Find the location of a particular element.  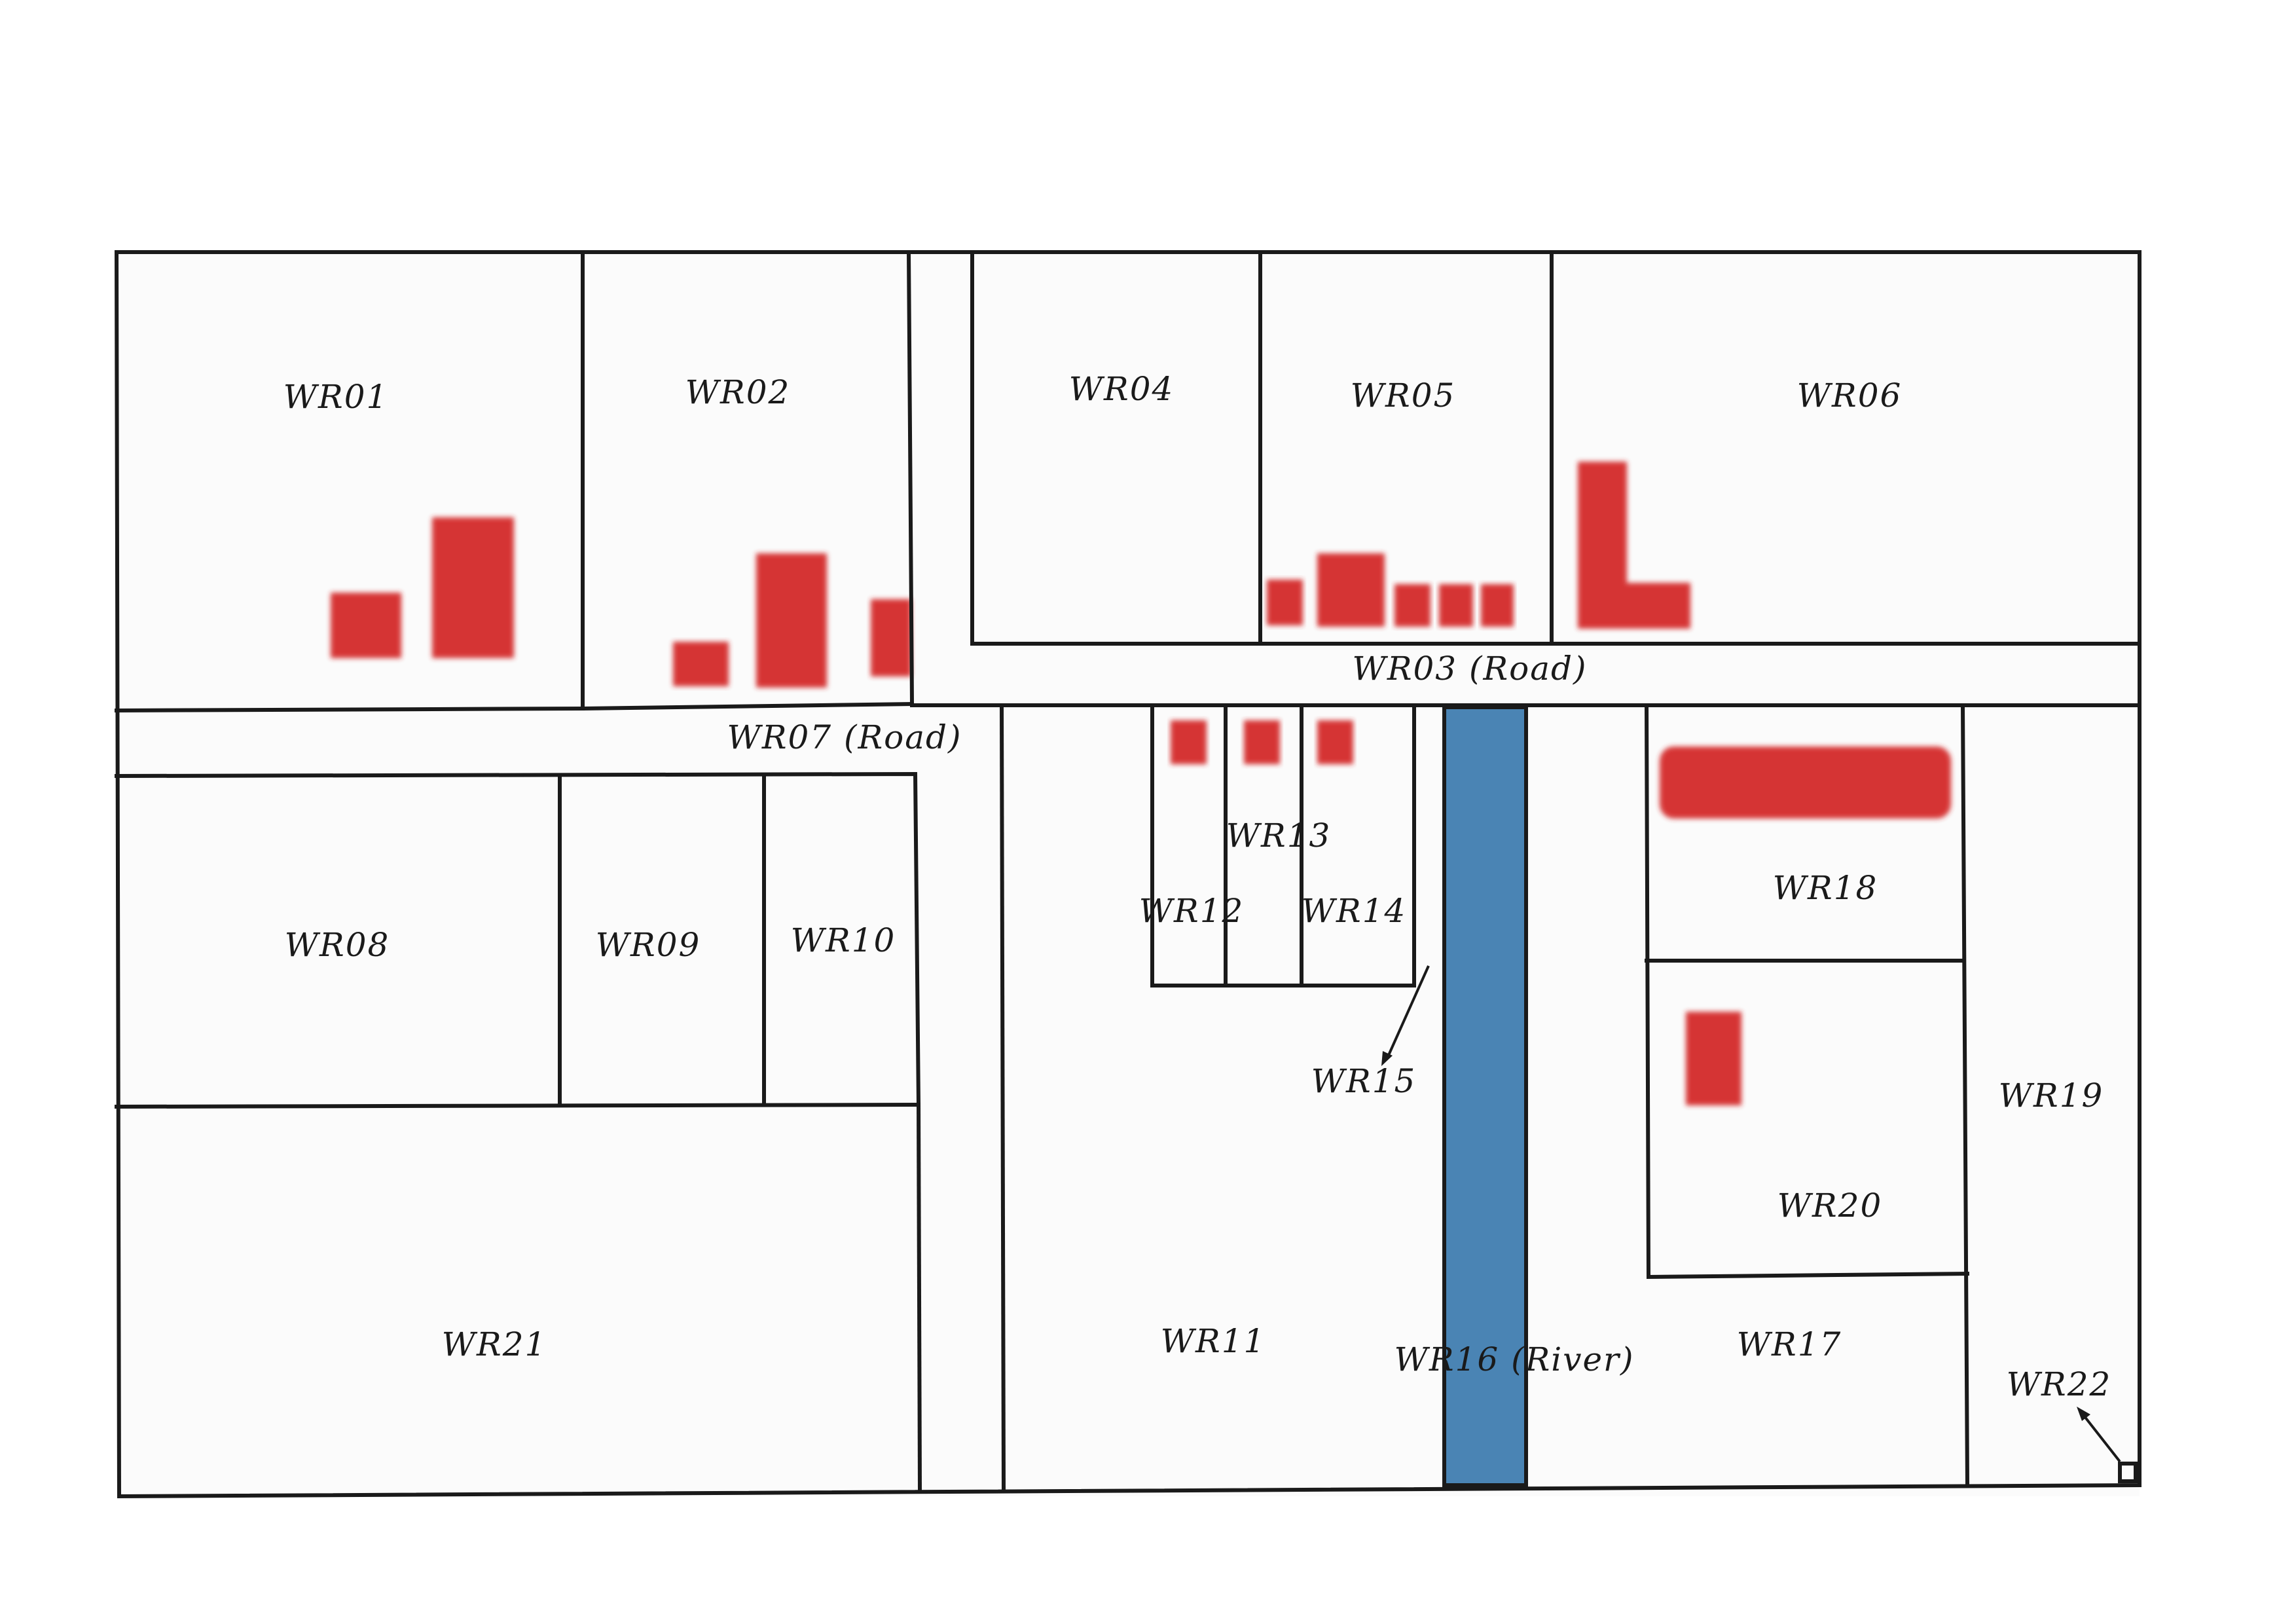

label-wr17: WR17 is located at coordinates (1789, 1344).